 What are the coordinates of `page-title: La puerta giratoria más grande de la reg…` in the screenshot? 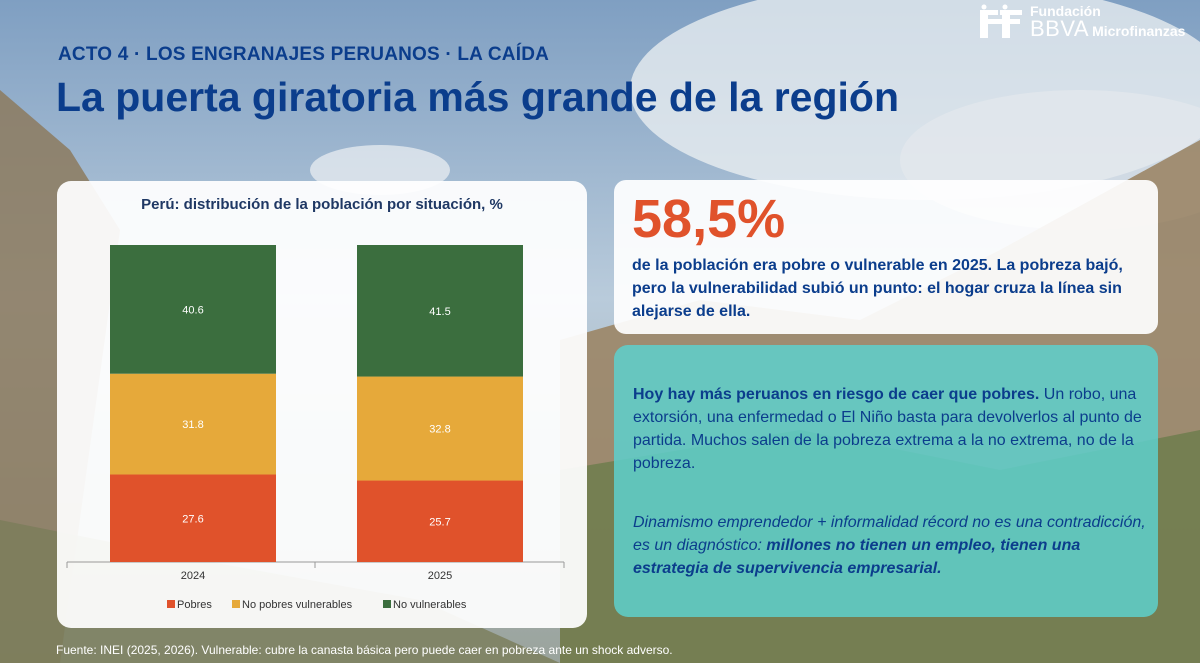 It's located at (478, 97).